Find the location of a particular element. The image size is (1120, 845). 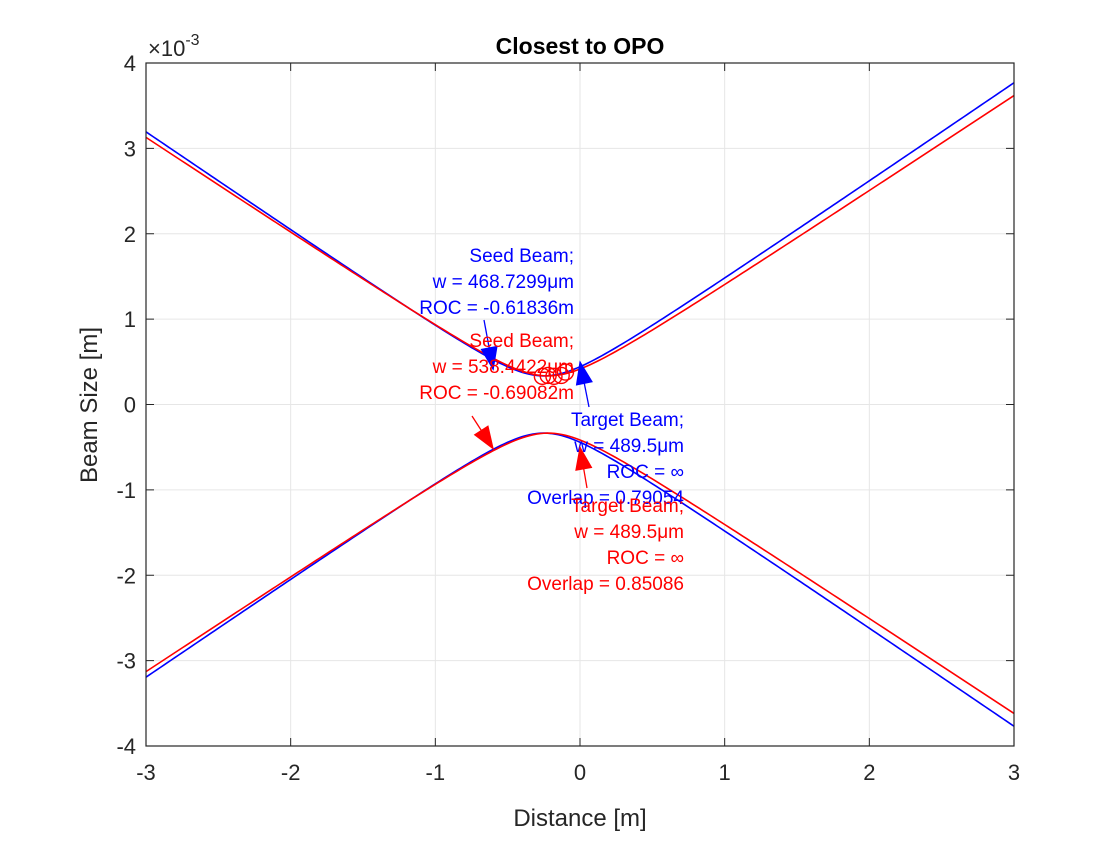

y-axis-label: Beam Size [m] is located at coordinates (89, 405).